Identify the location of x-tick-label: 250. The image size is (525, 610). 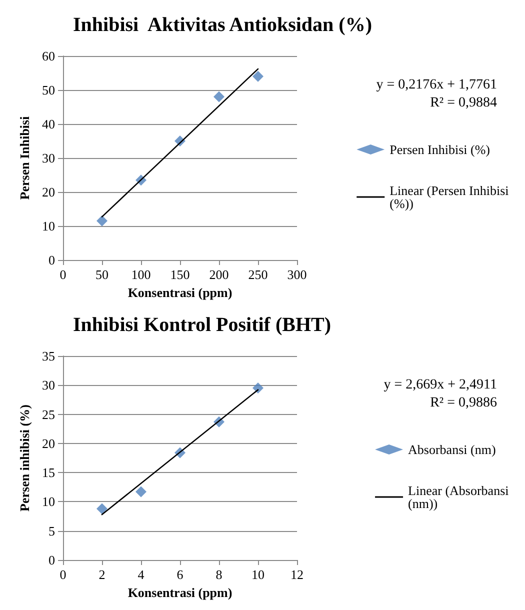
(258, 274).